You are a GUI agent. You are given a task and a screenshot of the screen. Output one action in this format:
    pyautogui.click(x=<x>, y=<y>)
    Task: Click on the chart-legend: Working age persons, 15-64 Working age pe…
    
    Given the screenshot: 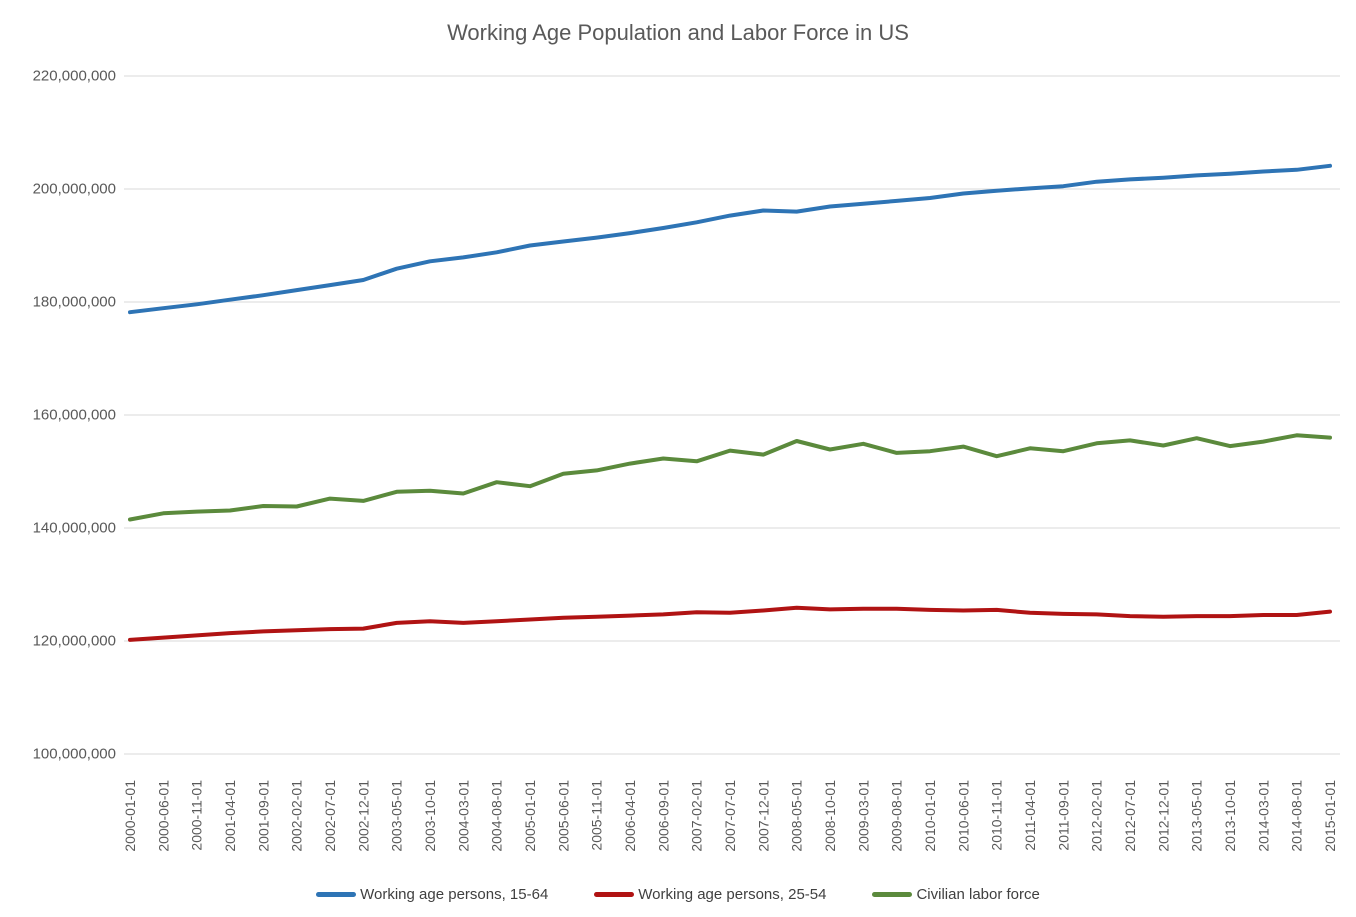 What is the action you would take?
    pyautogui.click(x=678, y=894)
    